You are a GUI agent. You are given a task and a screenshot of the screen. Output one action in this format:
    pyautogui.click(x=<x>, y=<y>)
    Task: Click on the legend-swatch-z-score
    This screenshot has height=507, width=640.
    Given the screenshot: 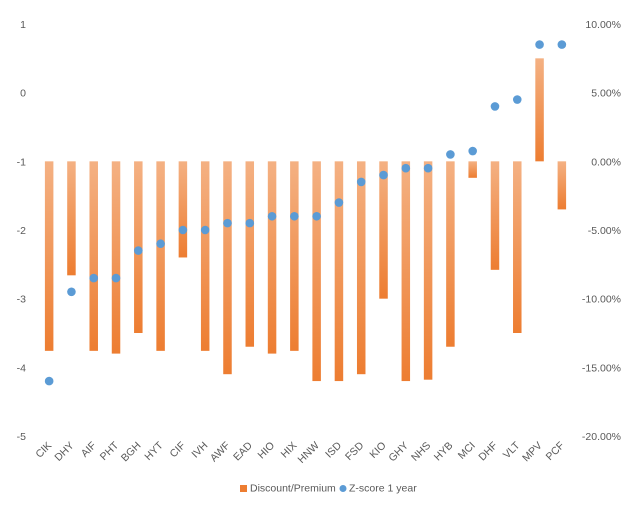 What is the action you would take?
    pyautogui.click(x=343, y=488)
    